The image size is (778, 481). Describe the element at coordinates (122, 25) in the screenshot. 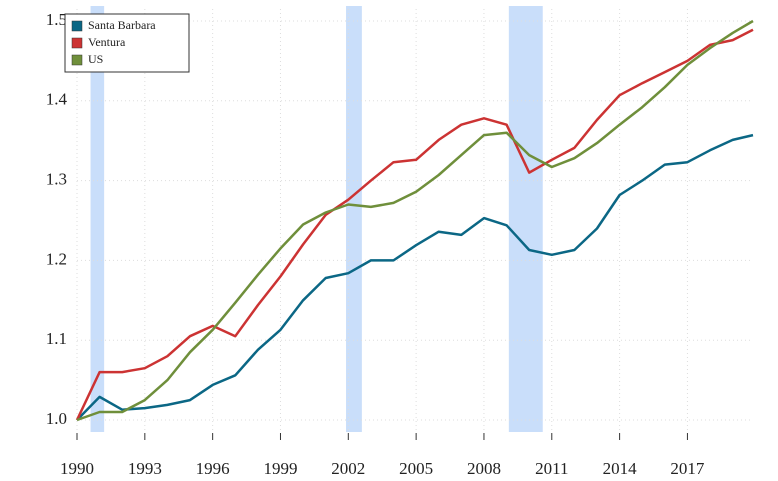

I see `legend-label: Santa Barbara` at that location.